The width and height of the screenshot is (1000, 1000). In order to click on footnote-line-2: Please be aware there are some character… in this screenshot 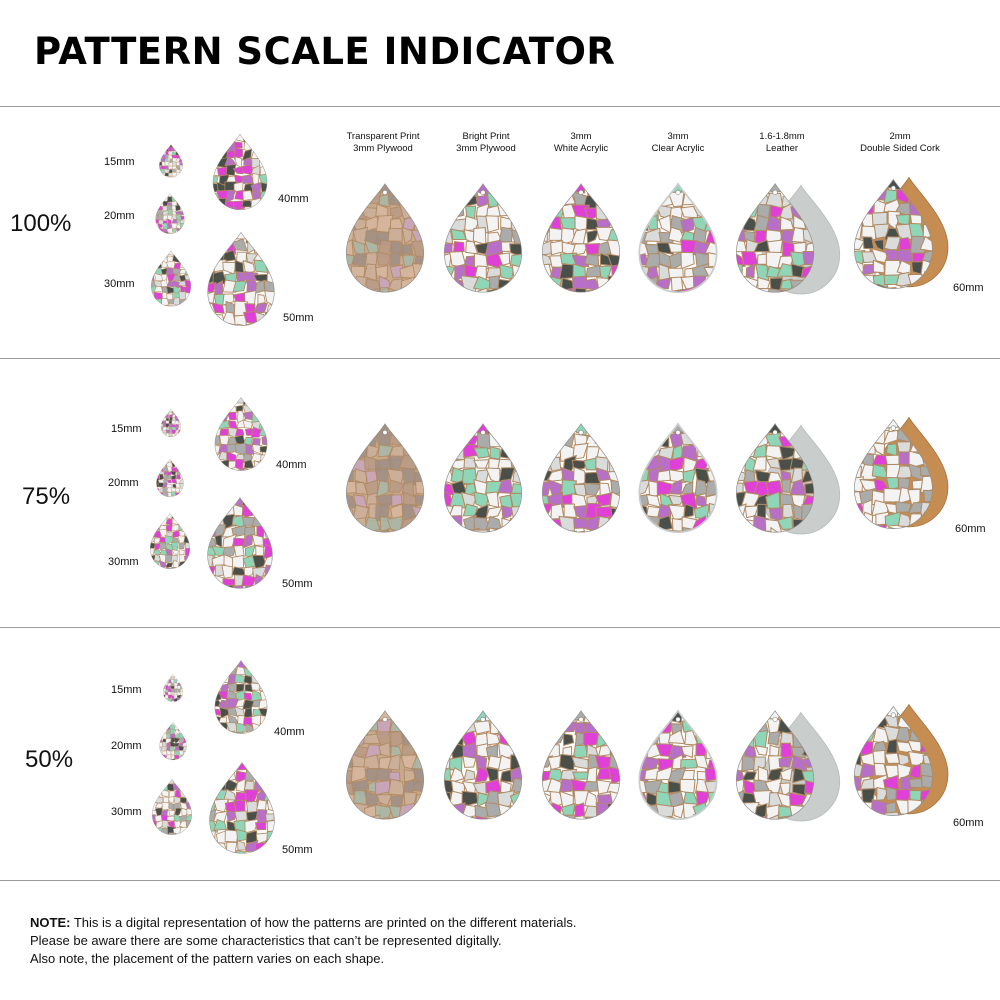, I will do `click(266, 940)`.